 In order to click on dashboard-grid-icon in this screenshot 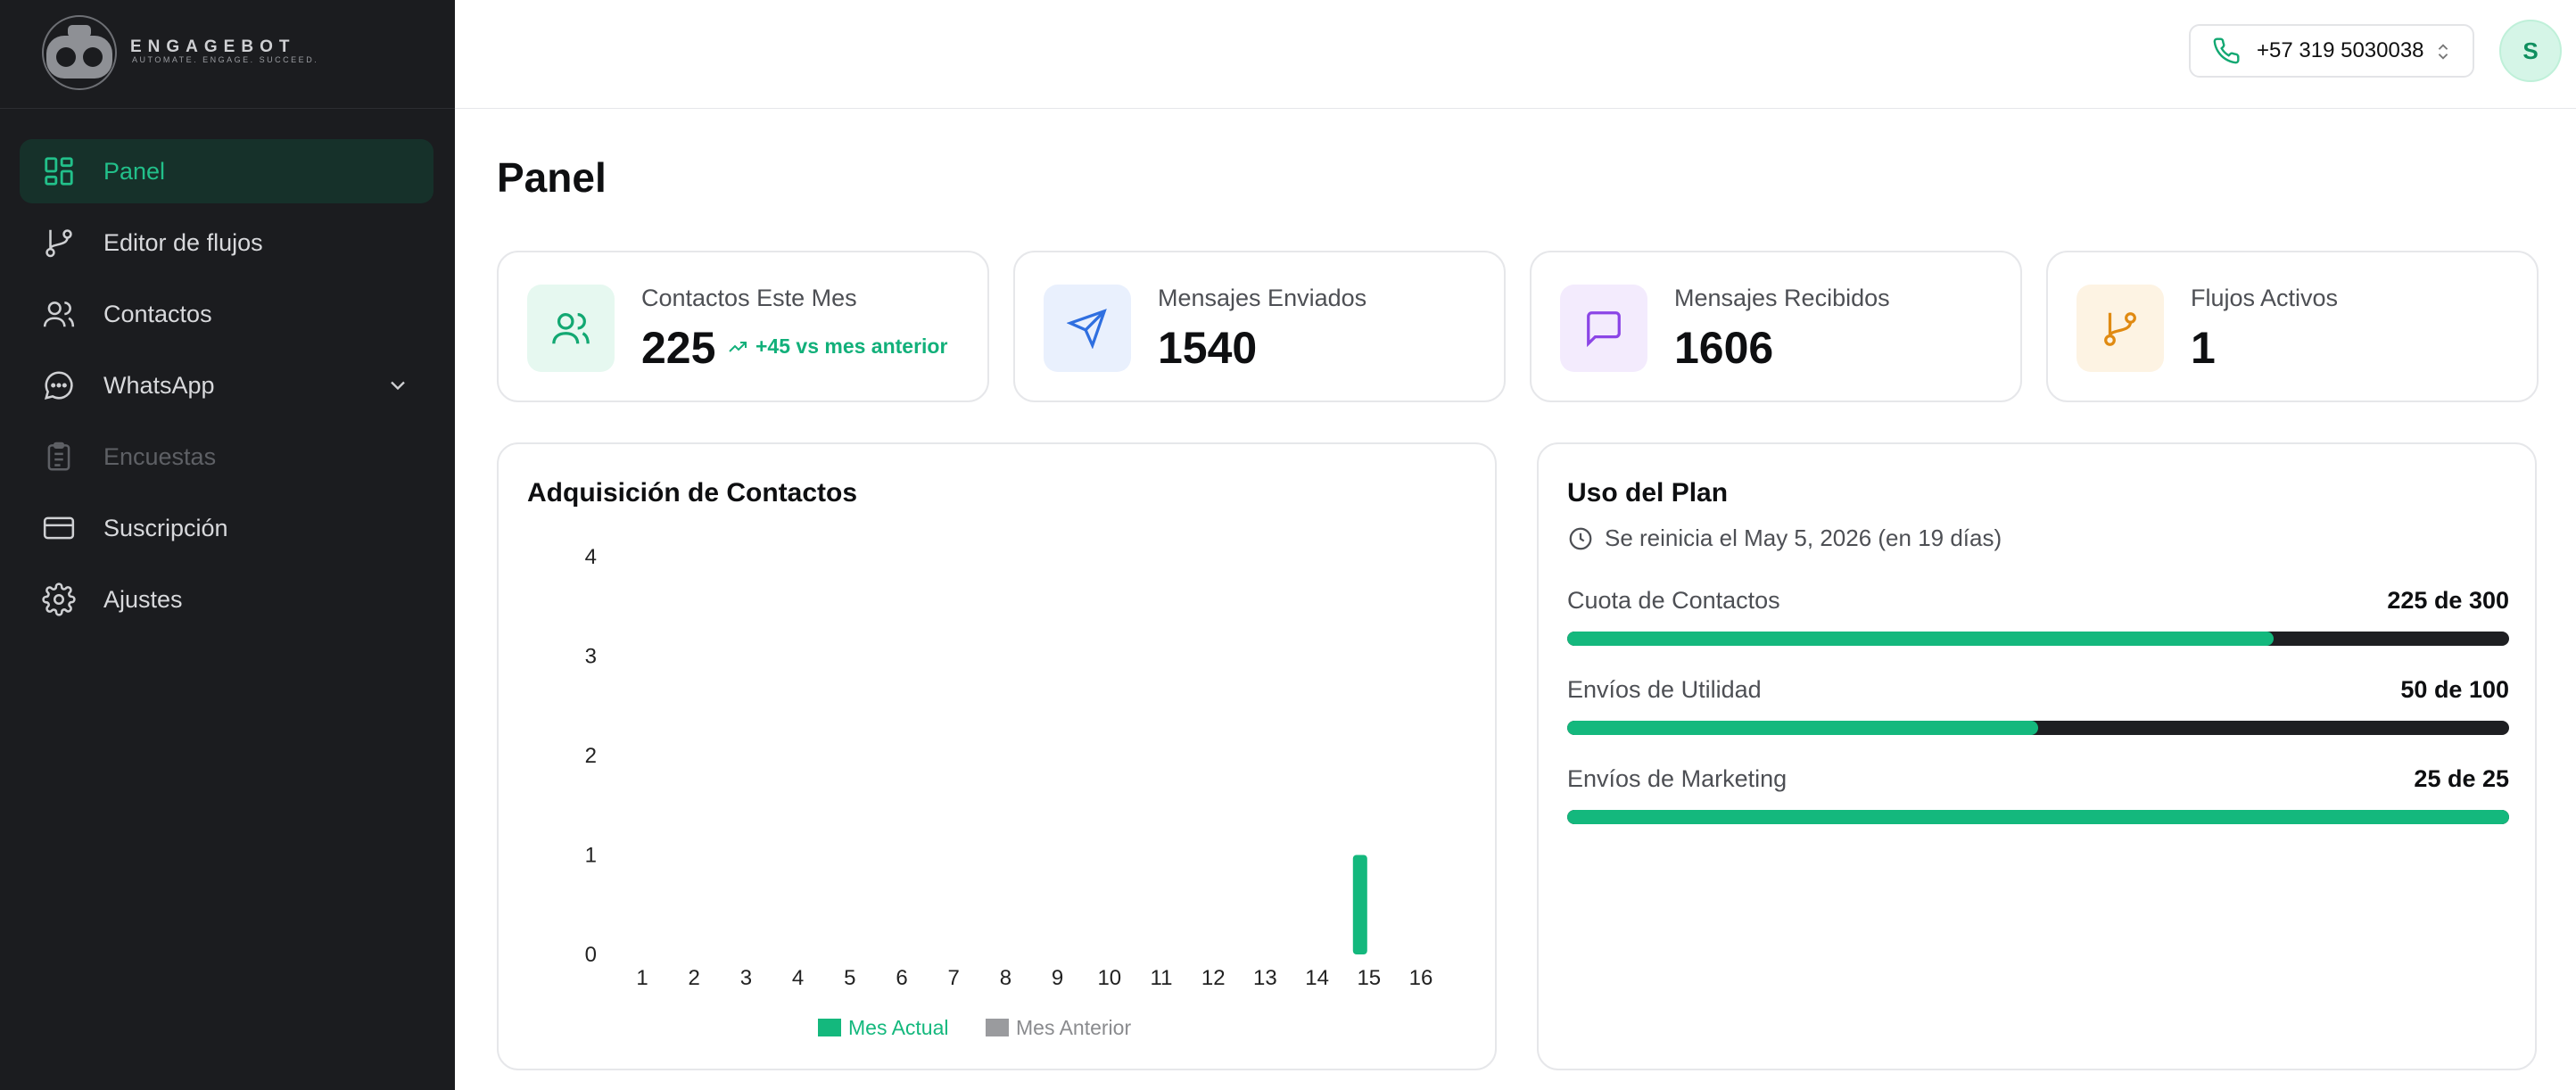, I will do `click(59, 171)`.